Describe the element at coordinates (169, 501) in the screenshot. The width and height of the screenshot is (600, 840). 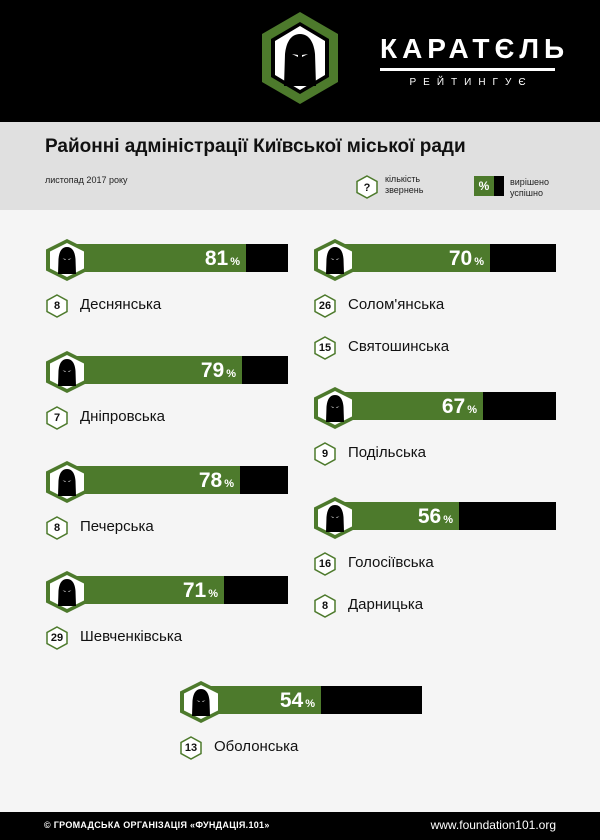
I see `rating-card: 78% 8 Печерська` at that location.